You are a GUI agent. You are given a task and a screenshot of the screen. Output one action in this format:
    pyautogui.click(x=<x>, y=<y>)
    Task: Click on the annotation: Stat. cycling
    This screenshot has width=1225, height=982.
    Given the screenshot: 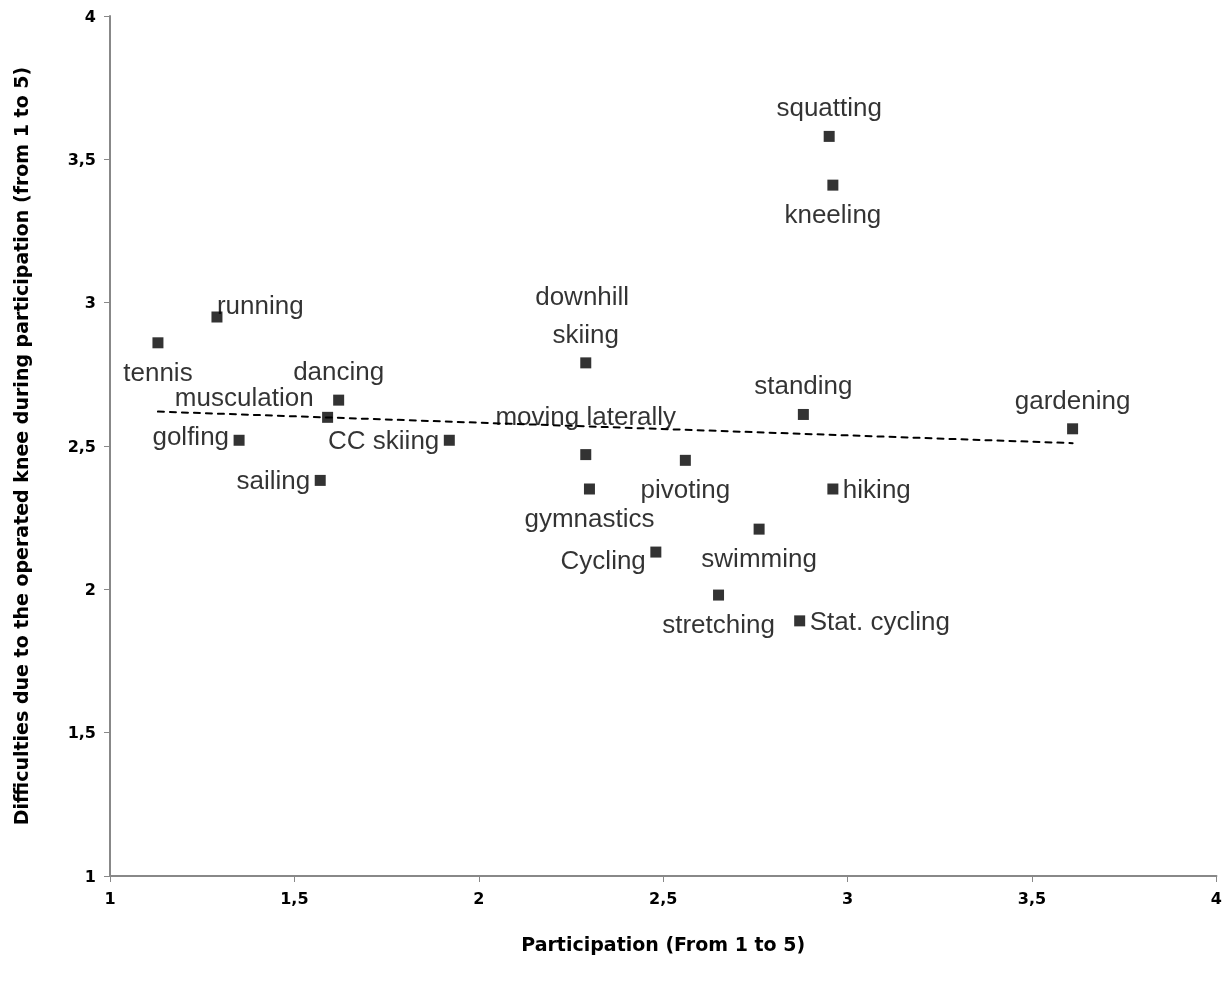 What is the action you would take?
    pyautogui.click(x=879, y=620)
    